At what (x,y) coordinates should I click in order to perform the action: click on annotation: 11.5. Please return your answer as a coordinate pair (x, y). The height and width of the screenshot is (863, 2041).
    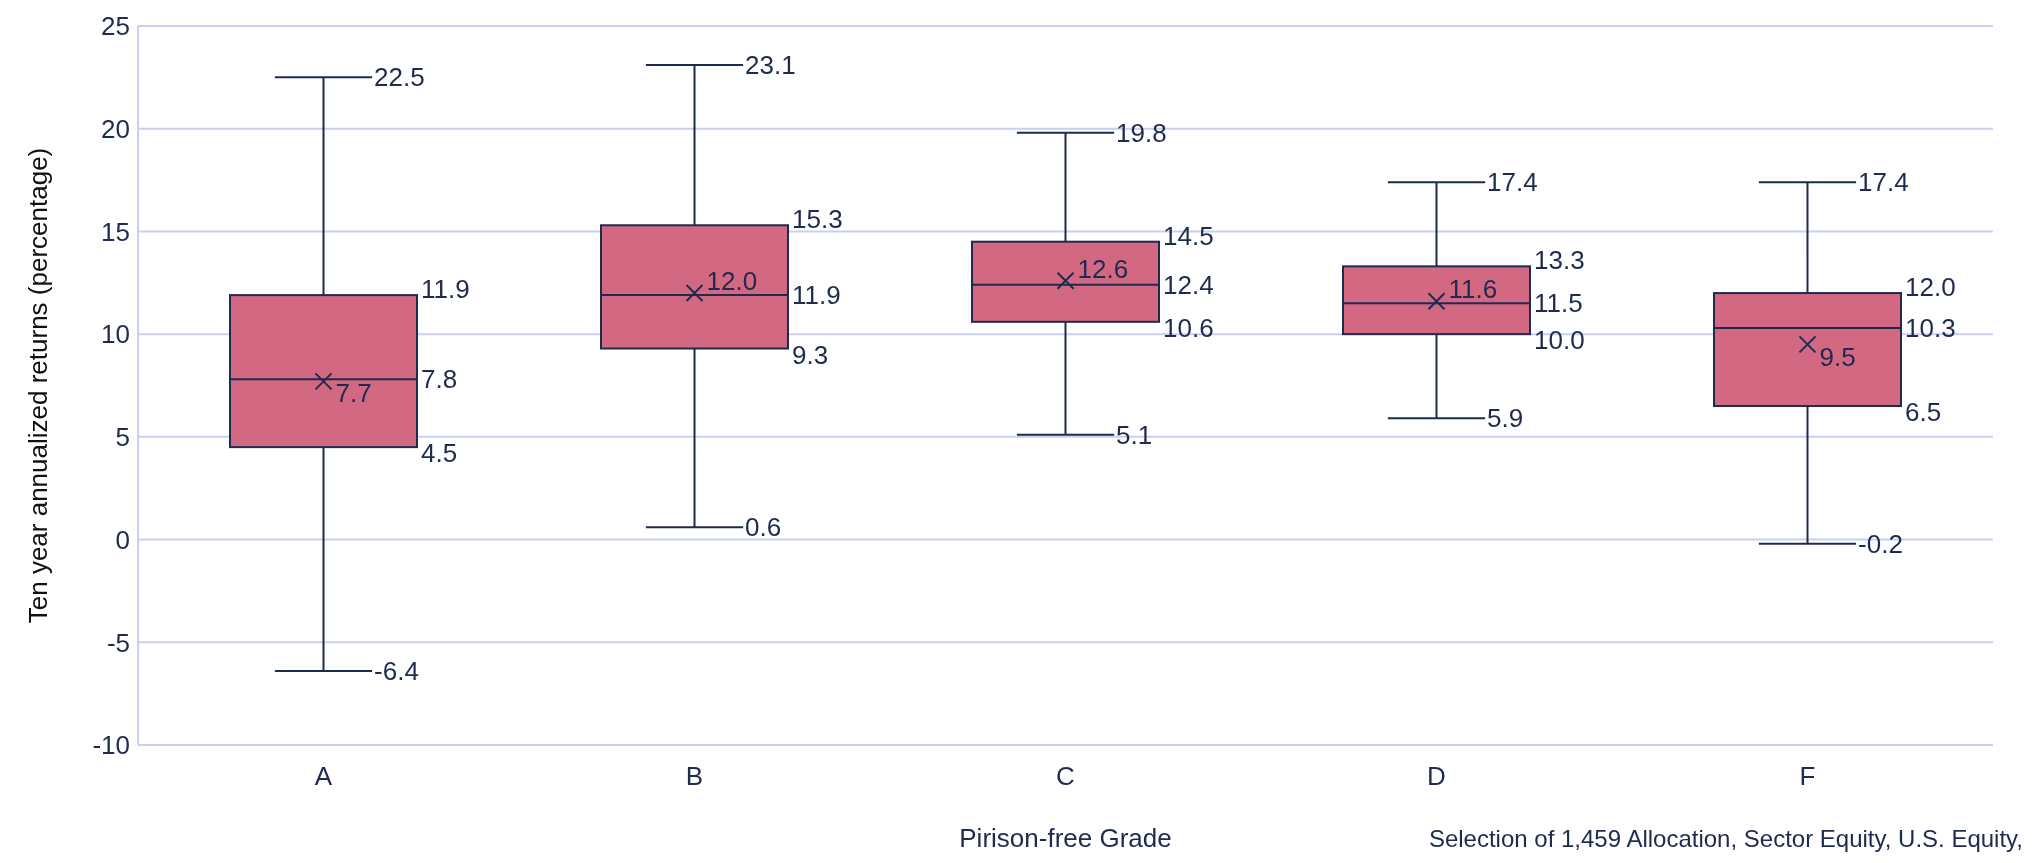
    Looking at the image, I should click on (1558, 303).